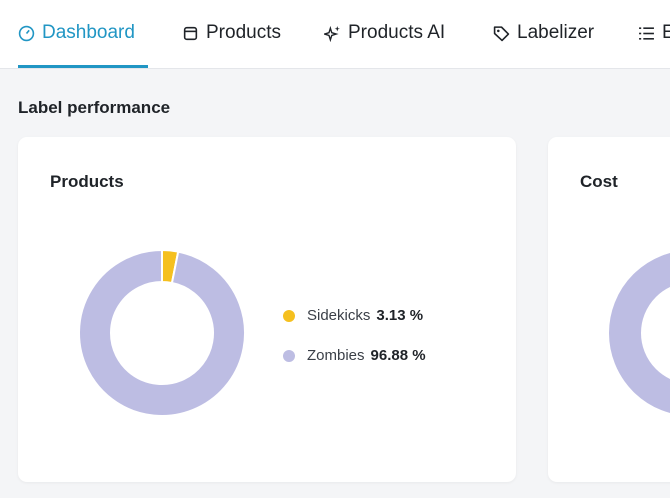  I want to click on card: Cost, so click(609, 309).